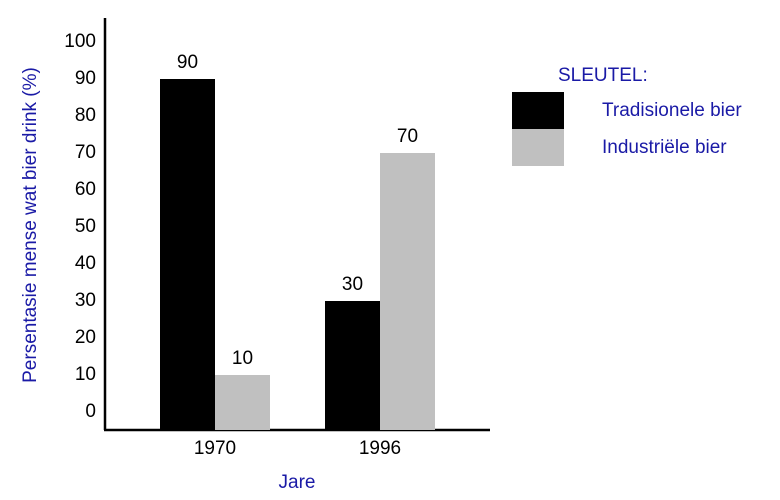 The image size is (780, 500). Describe the element at coordinates (30, 225) in the screenshot. I see `y-axis-title: Persentasie mense wat bier drink (%)` at that location.